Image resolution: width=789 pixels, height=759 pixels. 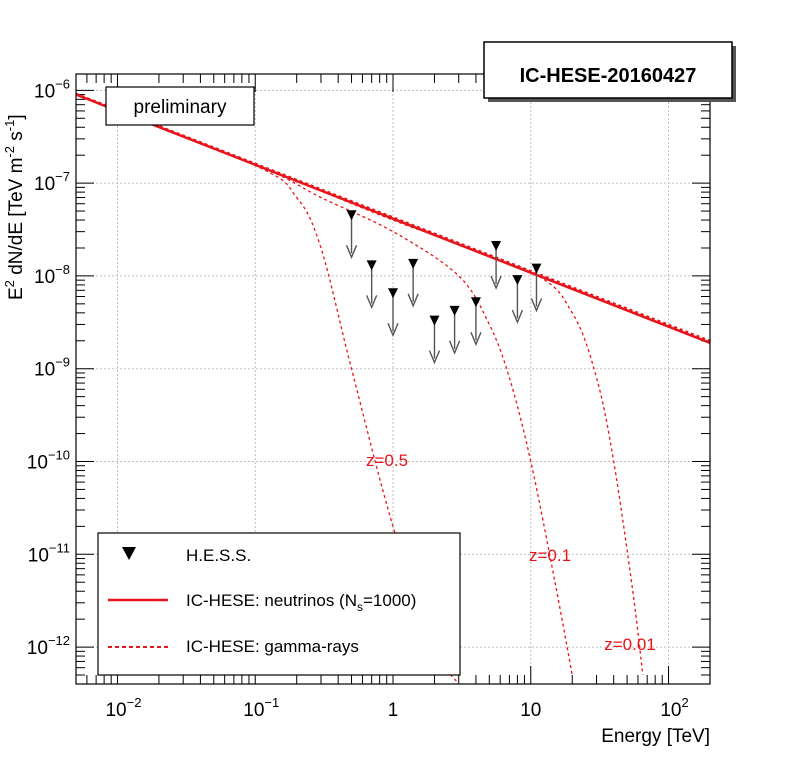 What do you see at coordinates (608, 76) in the screenshot?
I see `chart-title: IC-HESE-20160427` at bounding box center [608, 76].